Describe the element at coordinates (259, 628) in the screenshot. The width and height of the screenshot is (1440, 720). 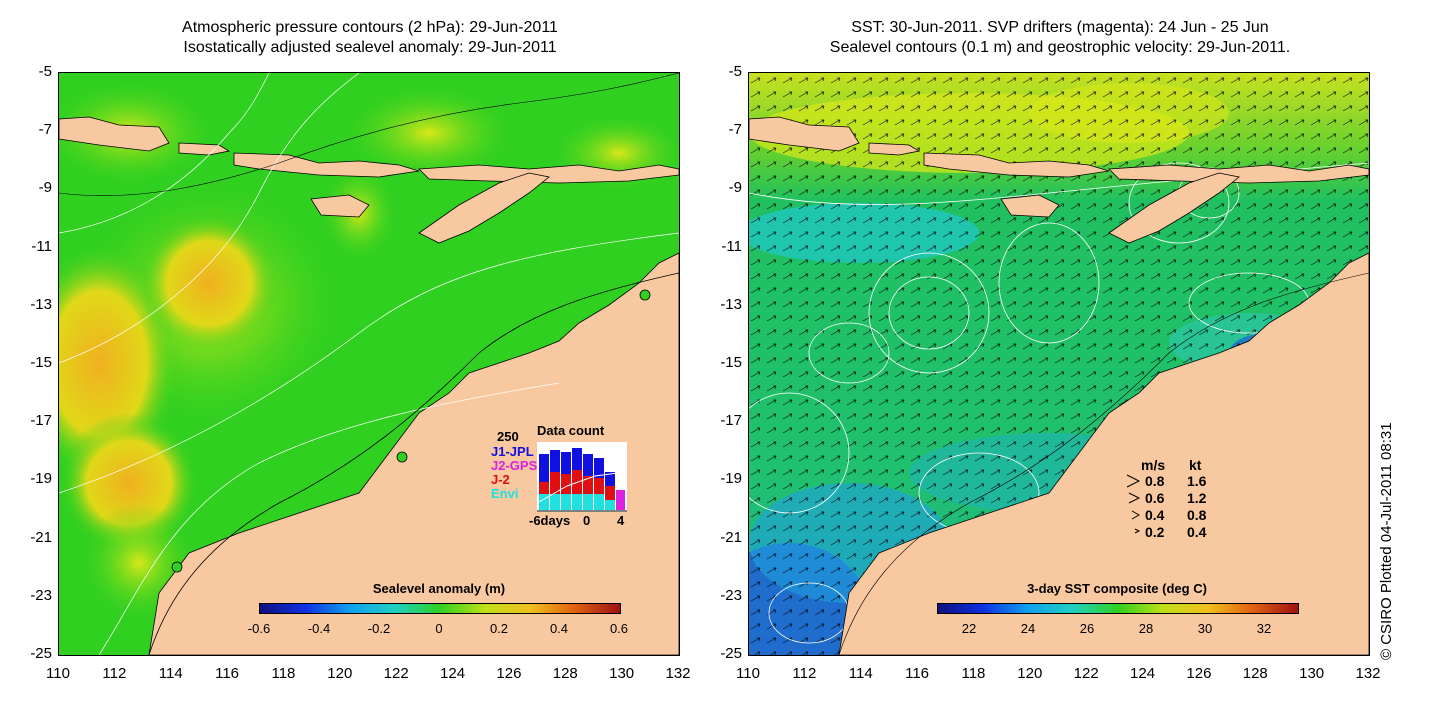
I see `left-colorbar-label-0: -0.6` at that location.